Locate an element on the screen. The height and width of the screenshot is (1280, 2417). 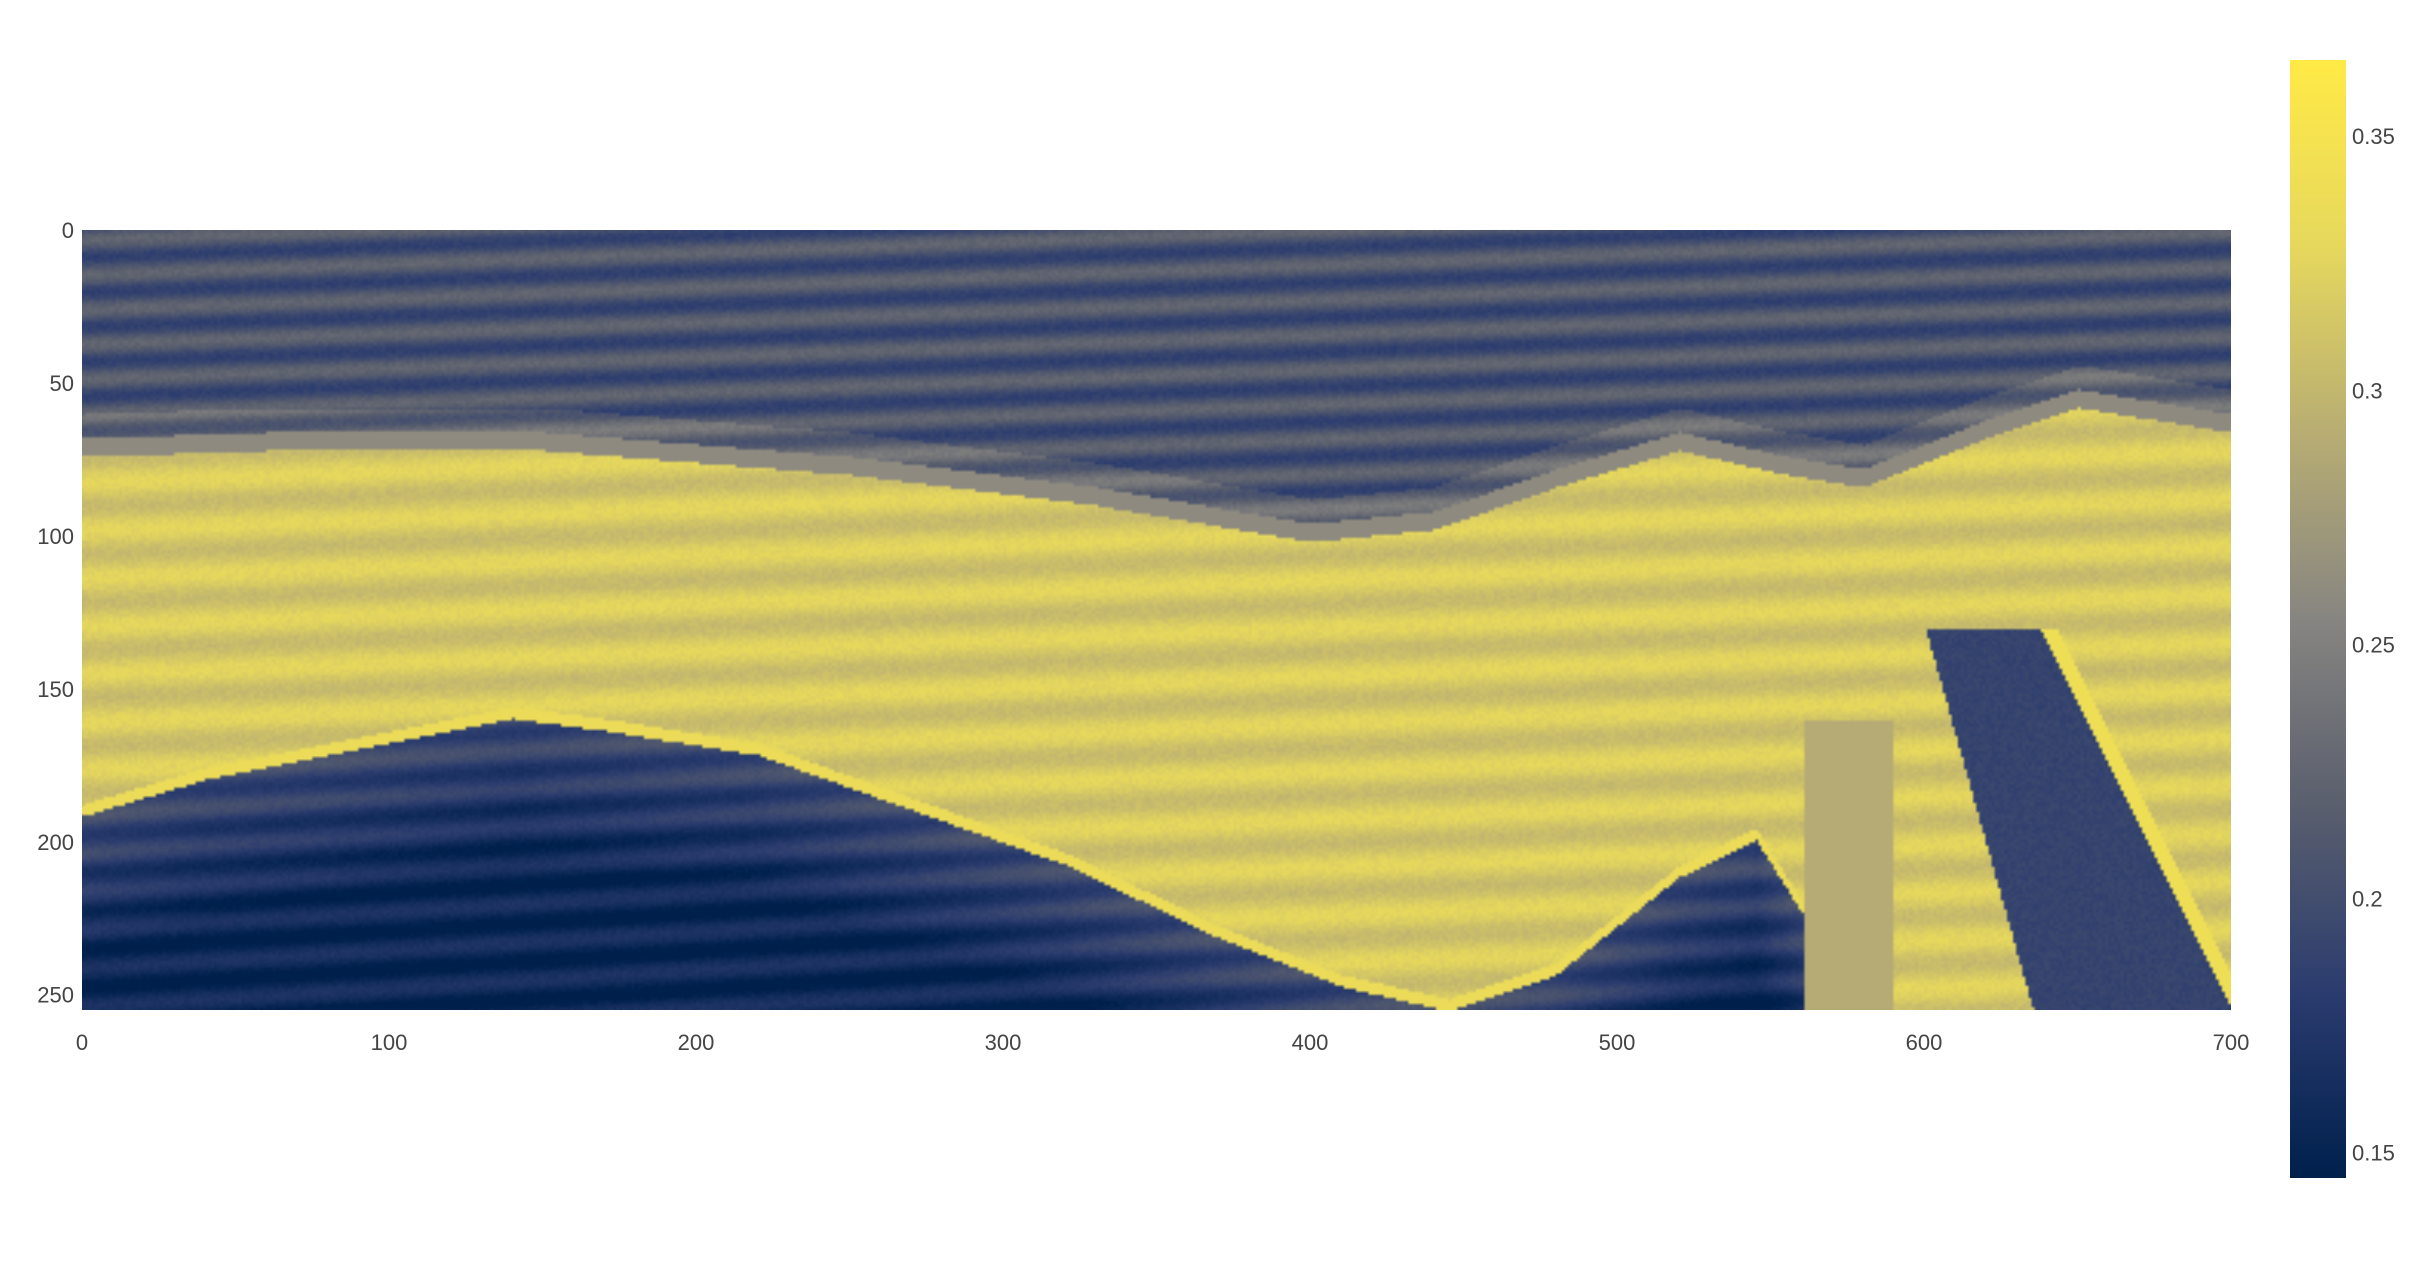
x-axis: 0 100 200 300 400 500 600 700 is located at coordinates (1162, 1042).